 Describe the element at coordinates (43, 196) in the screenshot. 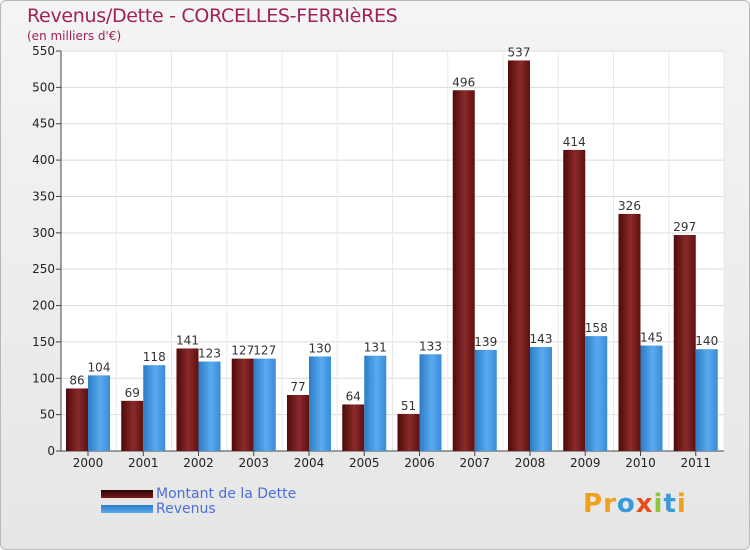

I see `y-tick-label: 350` at that location.